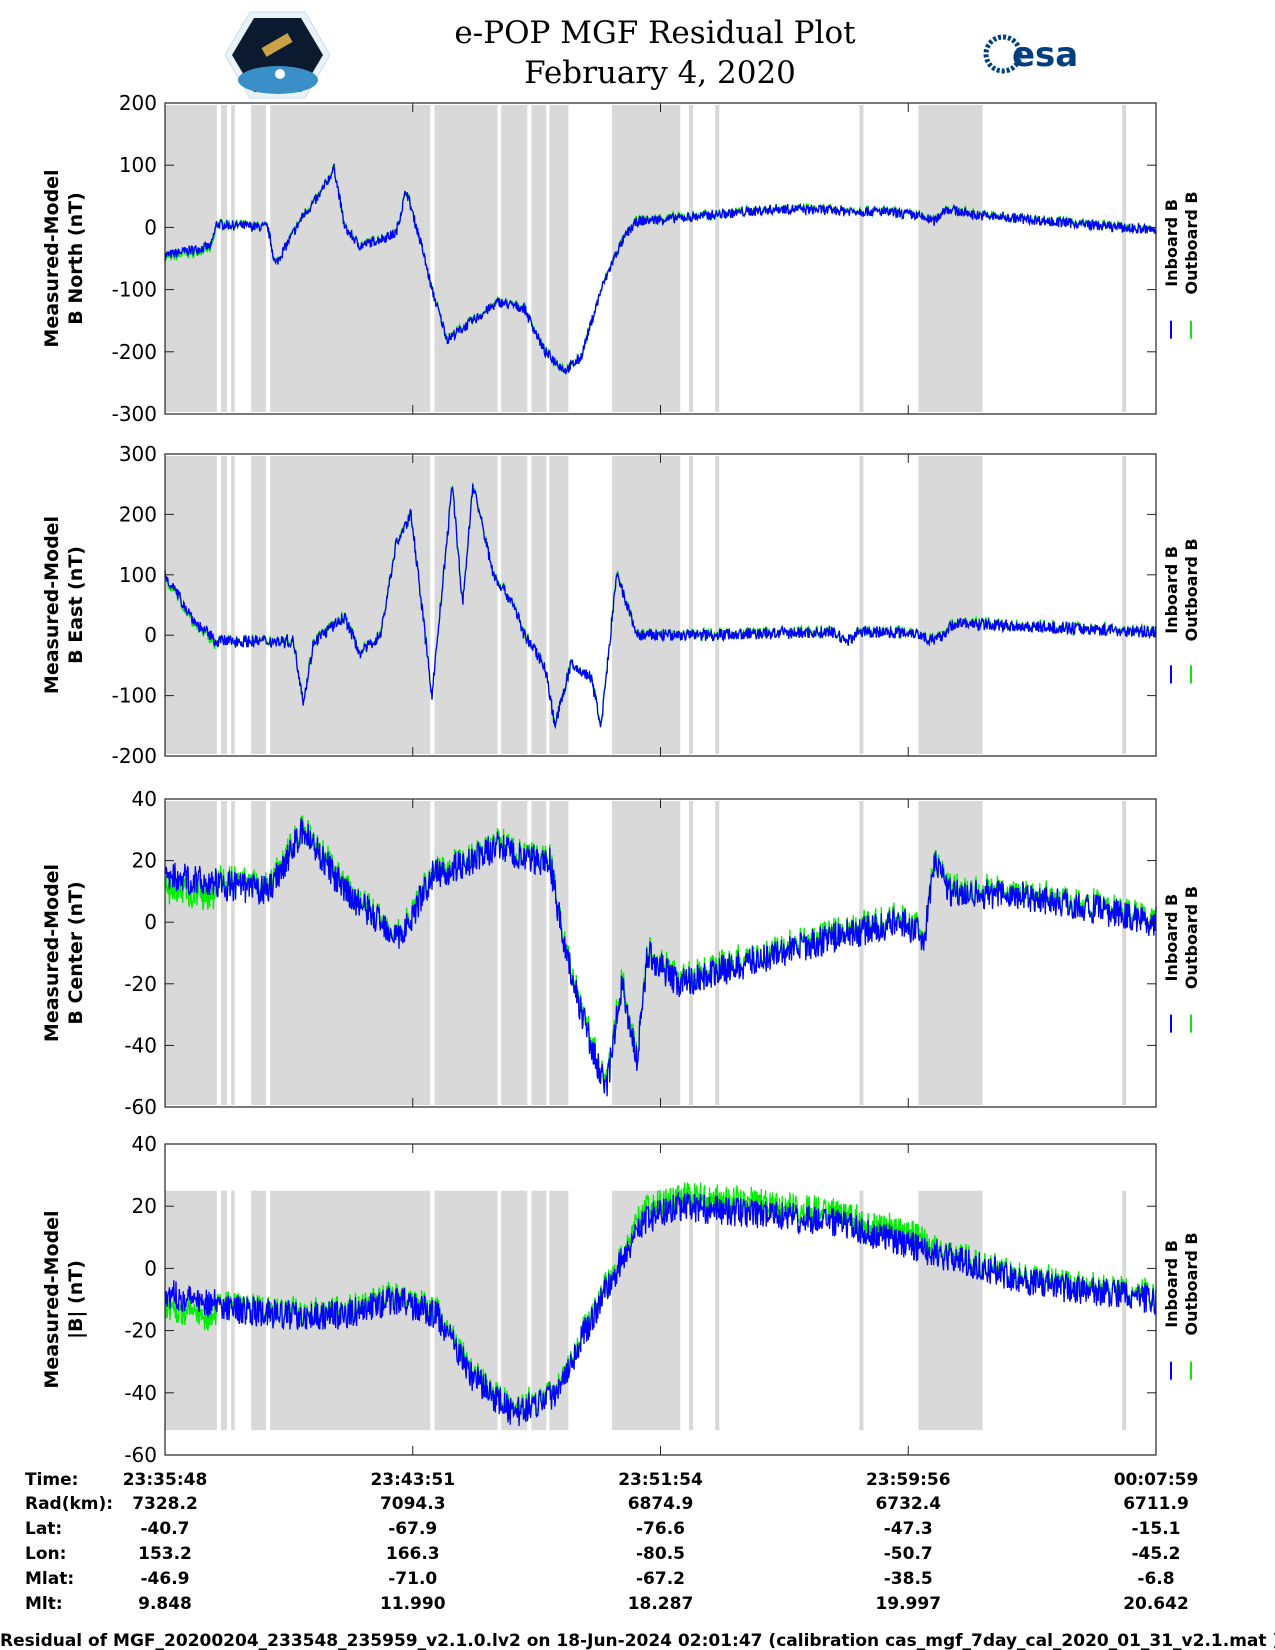  What do you see at coordinates (1156, 1604) in the screenshot?
I see `table-cell: 20.642` at bounding box center [1156, 1604].